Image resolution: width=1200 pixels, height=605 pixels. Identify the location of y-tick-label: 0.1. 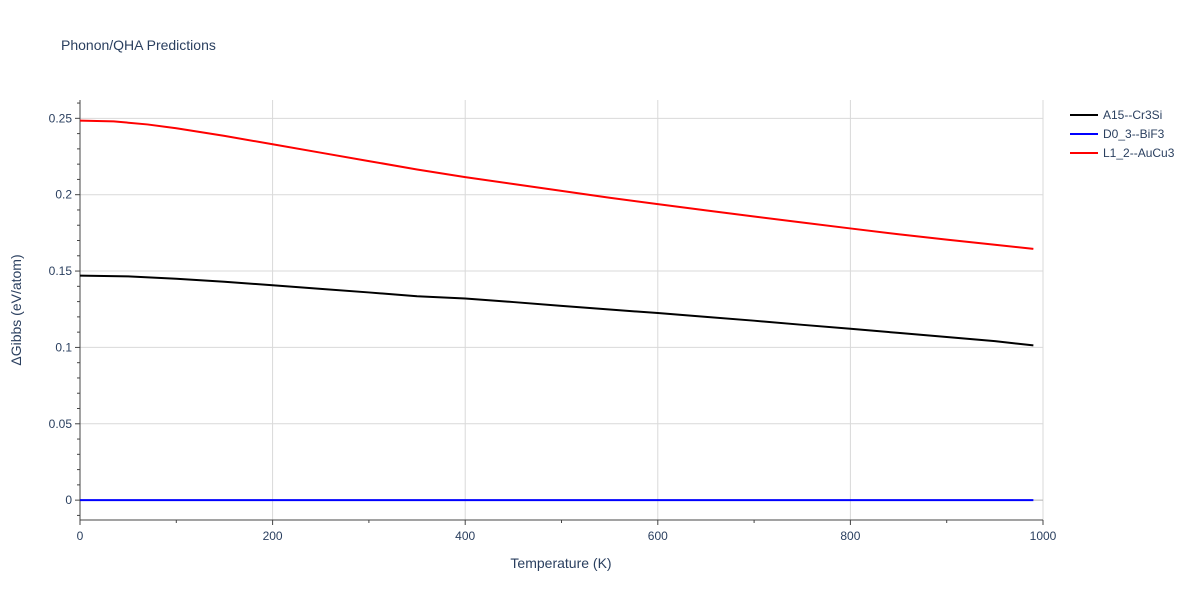
(63, 347).